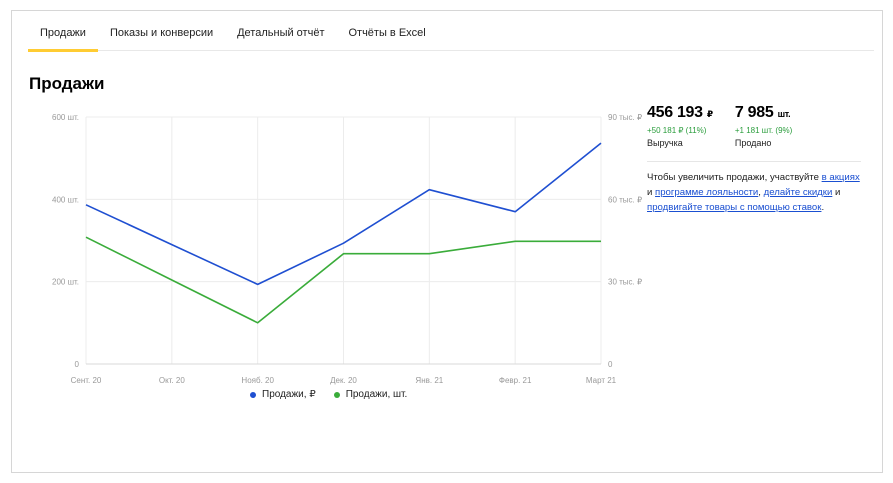 The width and height of the screenshot is (893, 483). I want to click on series-line, so click(343, 280).